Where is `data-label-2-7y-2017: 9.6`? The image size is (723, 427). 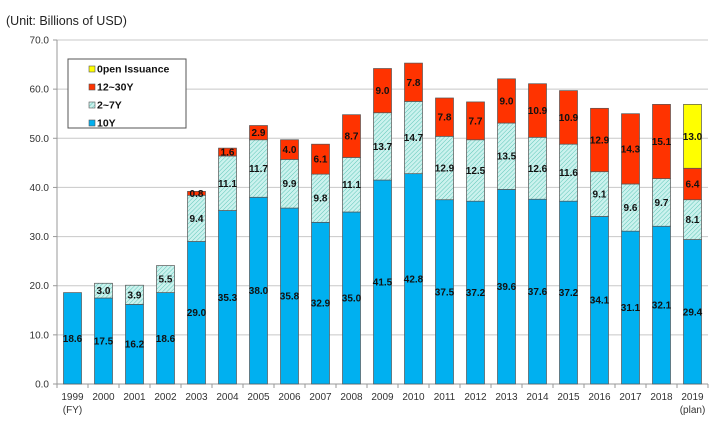
data-label-2-7y-2017: 9.6 is located at coordinates (631, 208).